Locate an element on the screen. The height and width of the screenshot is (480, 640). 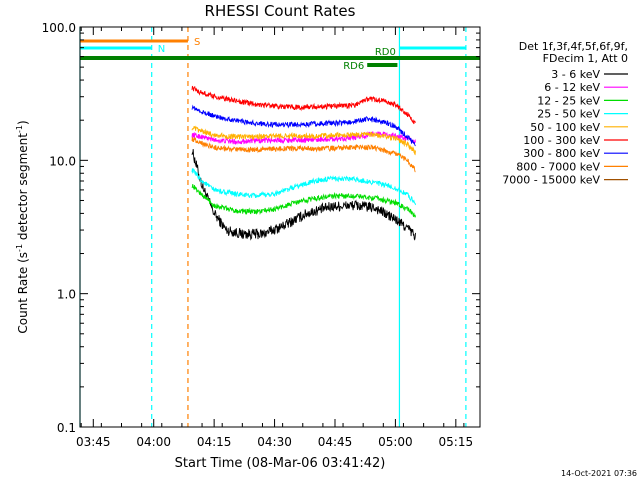
legend-label: 25 - 50 keV is located at coordinates (568, 114).